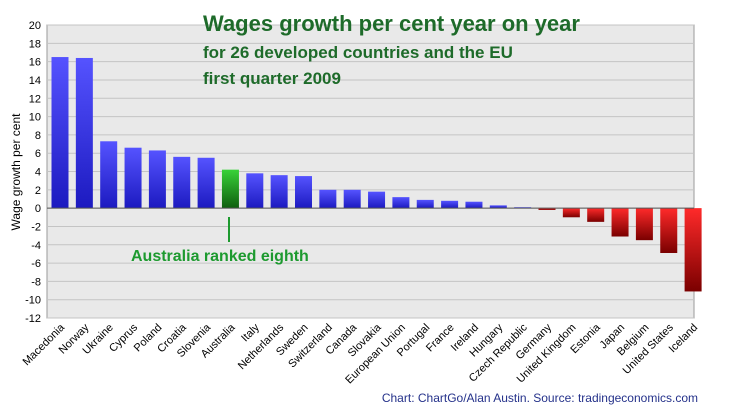 This screenshot has width=748, height=416. I want to click on bar-switzerland, so click(328, 199).